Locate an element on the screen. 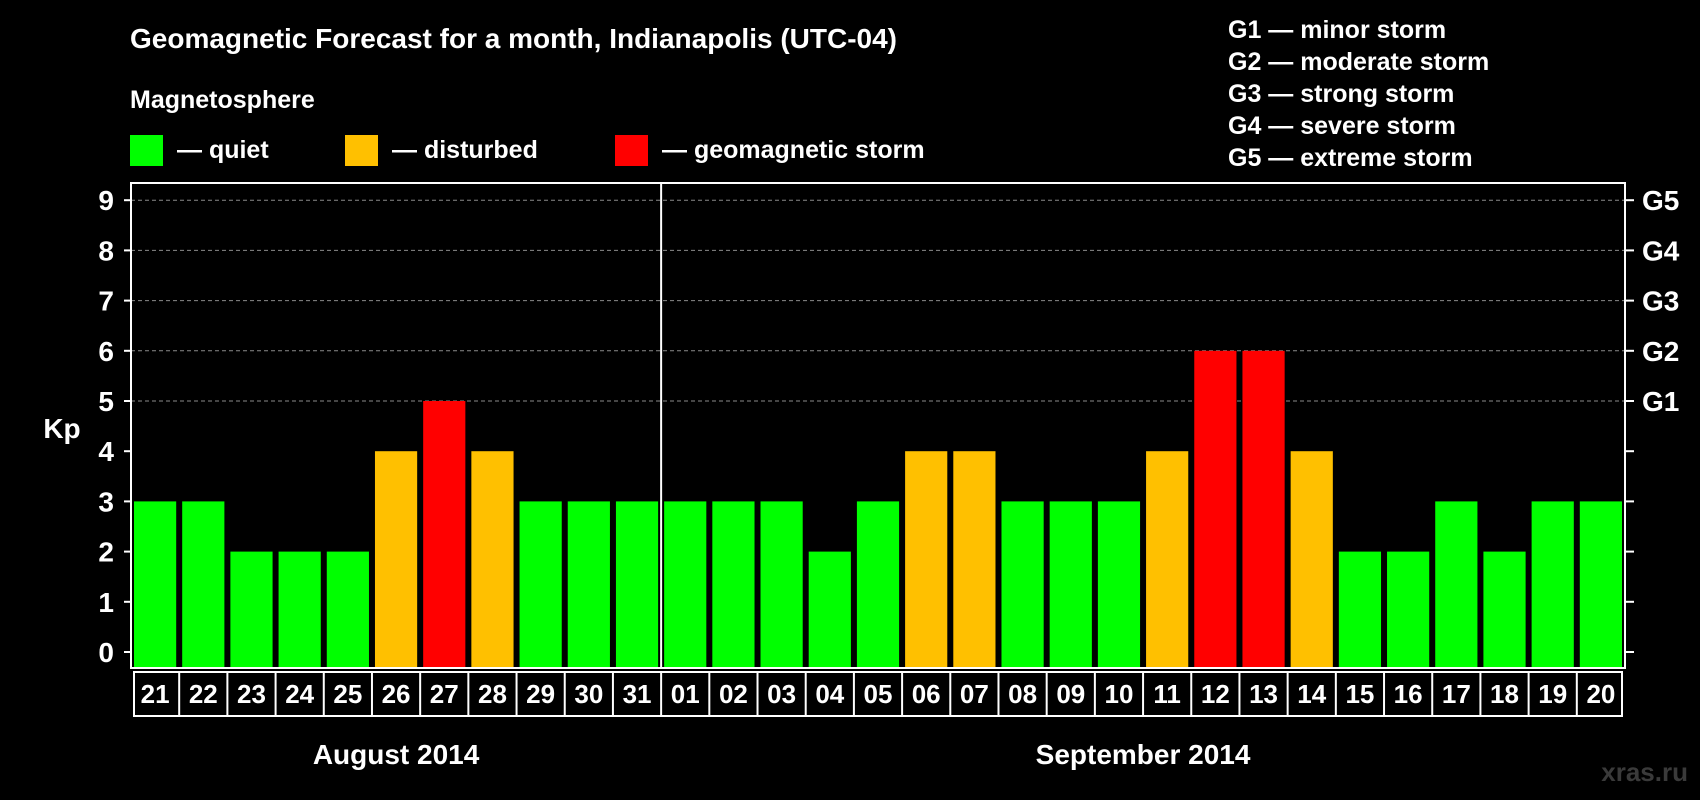 The image size is (1700, 800). x-tick-label-15: 15 is located at coordinates (1359, 694).